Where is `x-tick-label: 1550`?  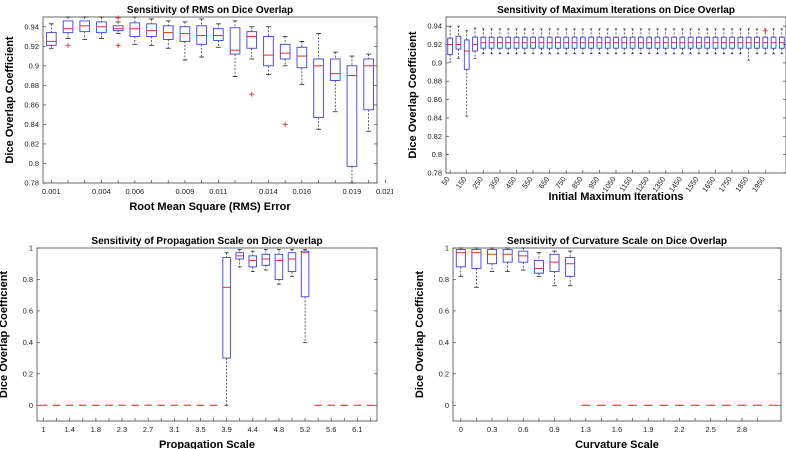 x-tick-label: 1550 is located at coordinates (692, 184).